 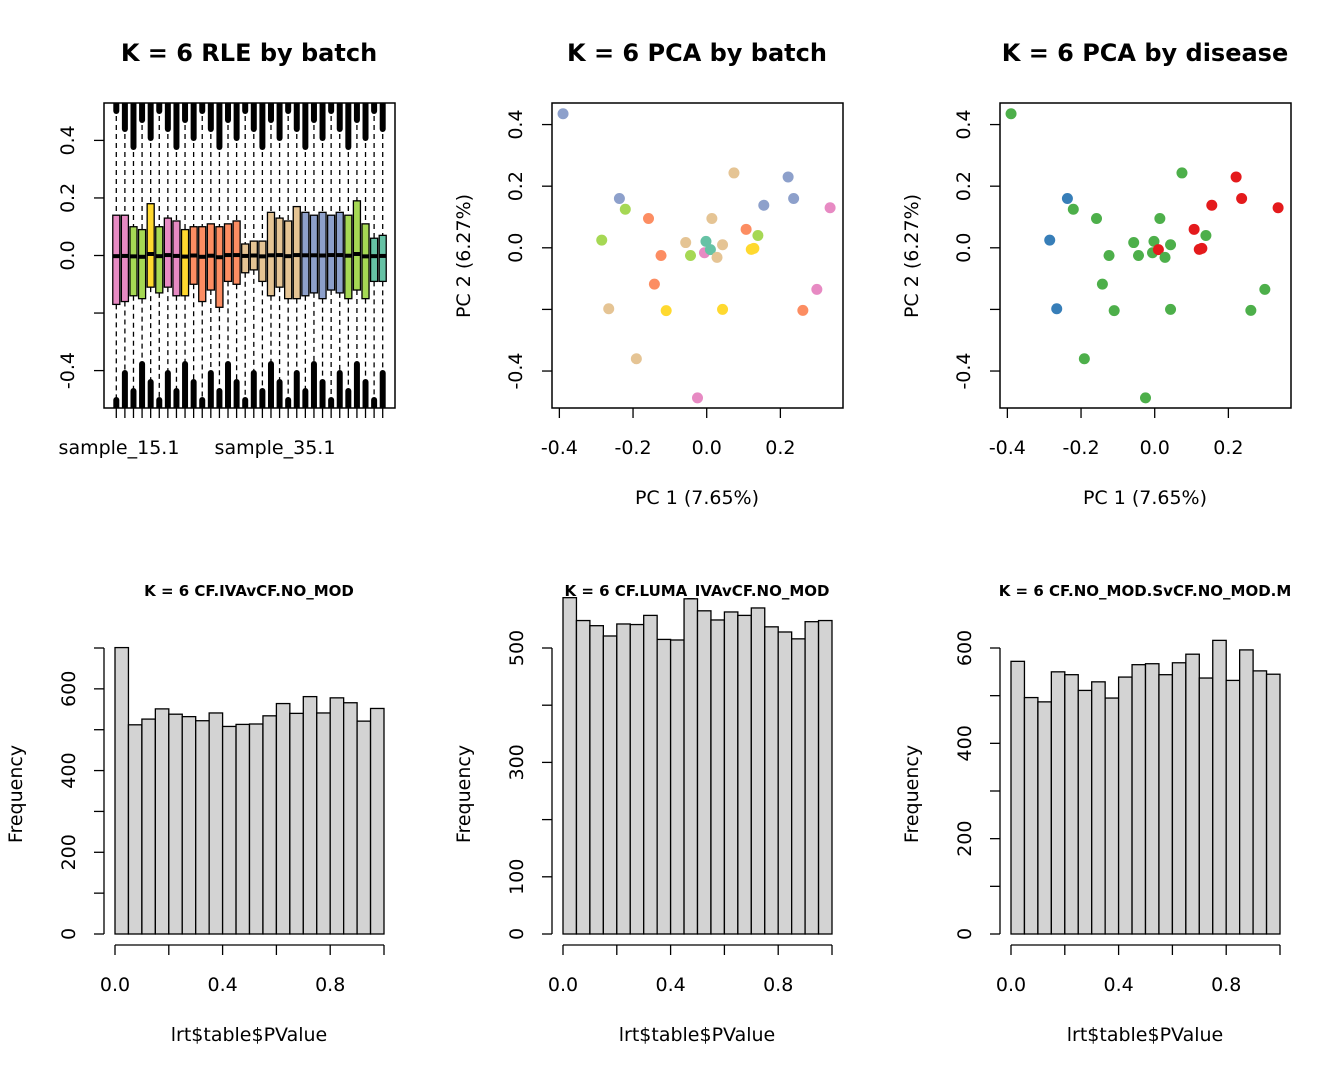 What do you see at coordinates (697, 591) in the screenshot?
I see `panel-title: K = 6 CF.LUMA_IVAvCF.NO_MOD` at bounding box center [697, 591].